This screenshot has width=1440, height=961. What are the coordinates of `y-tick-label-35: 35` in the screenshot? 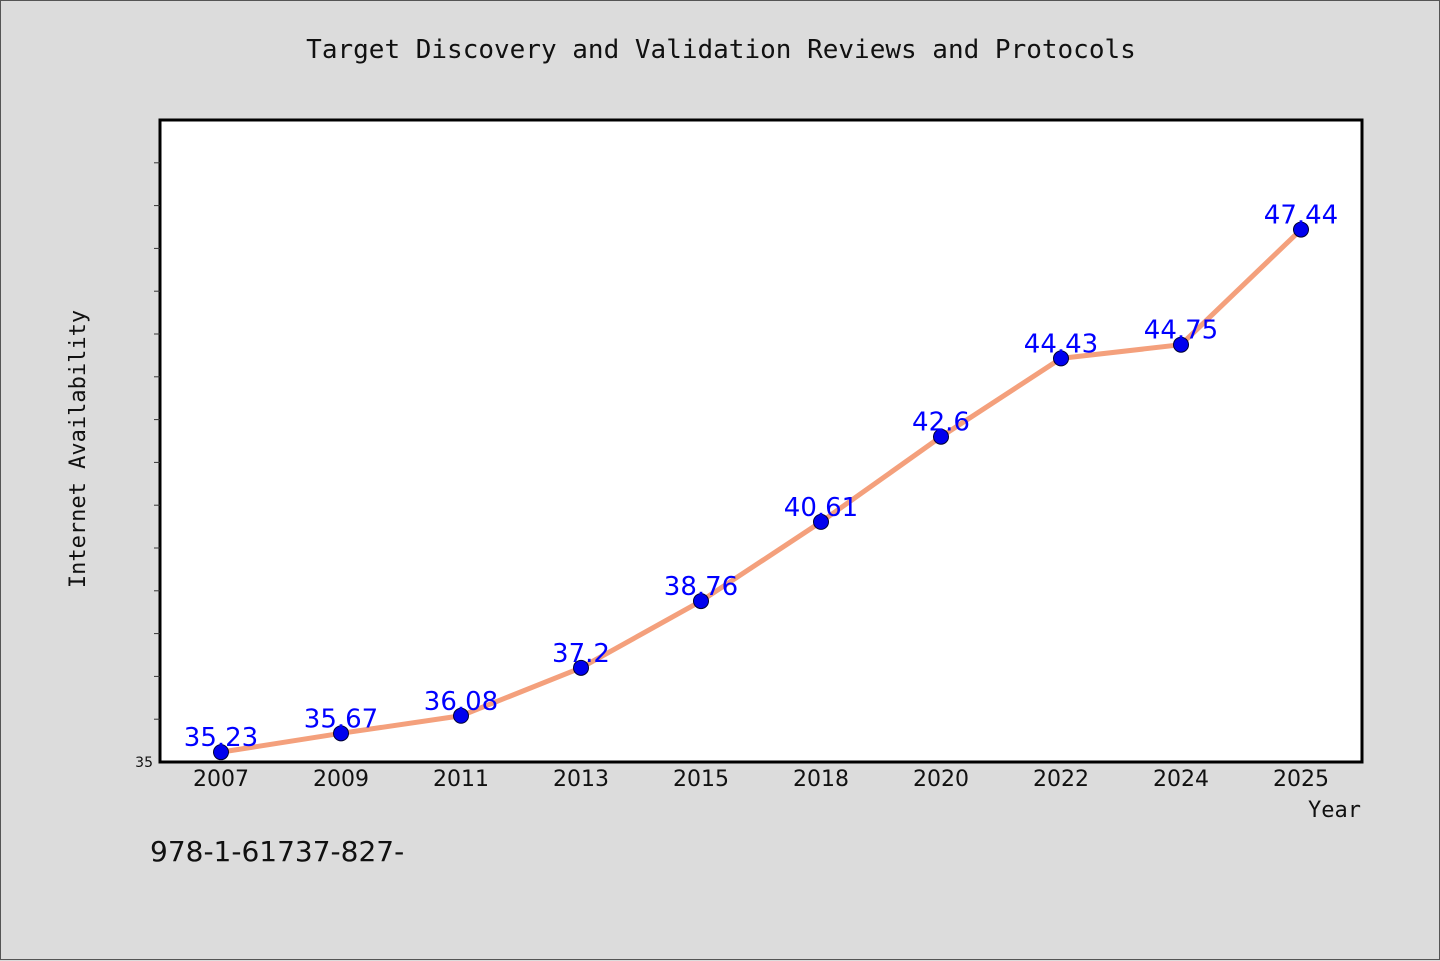 It's located at (144, 763).